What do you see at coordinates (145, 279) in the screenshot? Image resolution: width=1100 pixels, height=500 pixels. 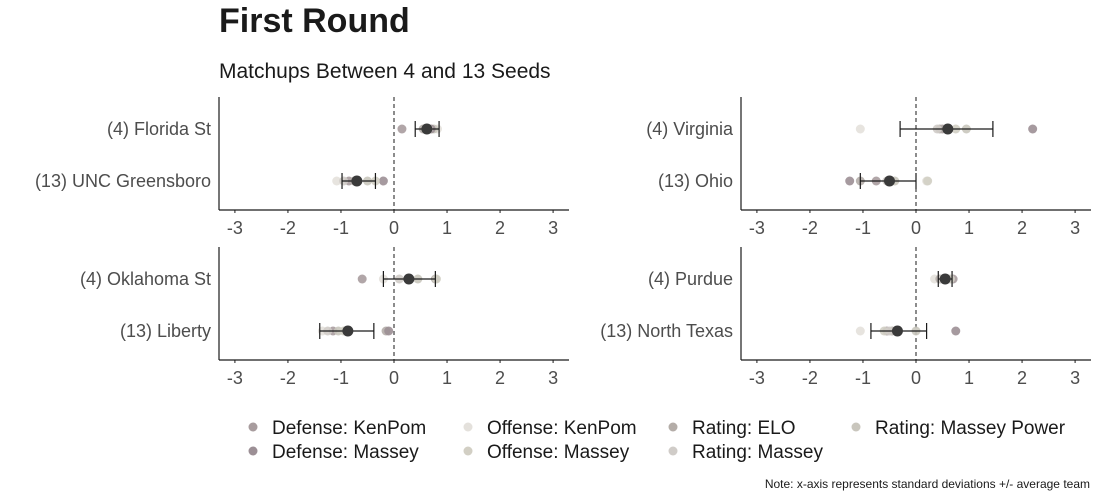 I see `team-label: (4) Oklahoma St` at bounding box center [145, 279].